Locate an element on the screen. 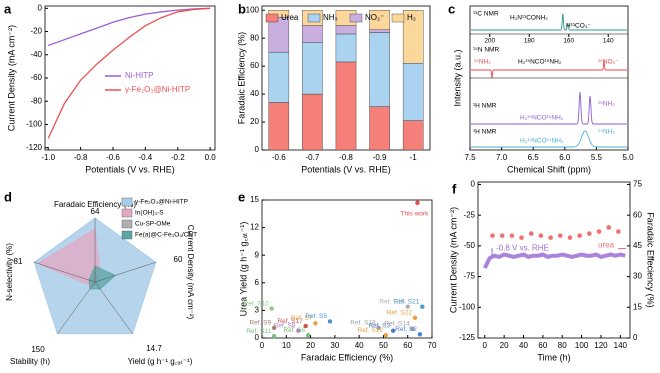 The image size is (660, 373). top-tick-label: 200 is located at coordinates (489, 41).